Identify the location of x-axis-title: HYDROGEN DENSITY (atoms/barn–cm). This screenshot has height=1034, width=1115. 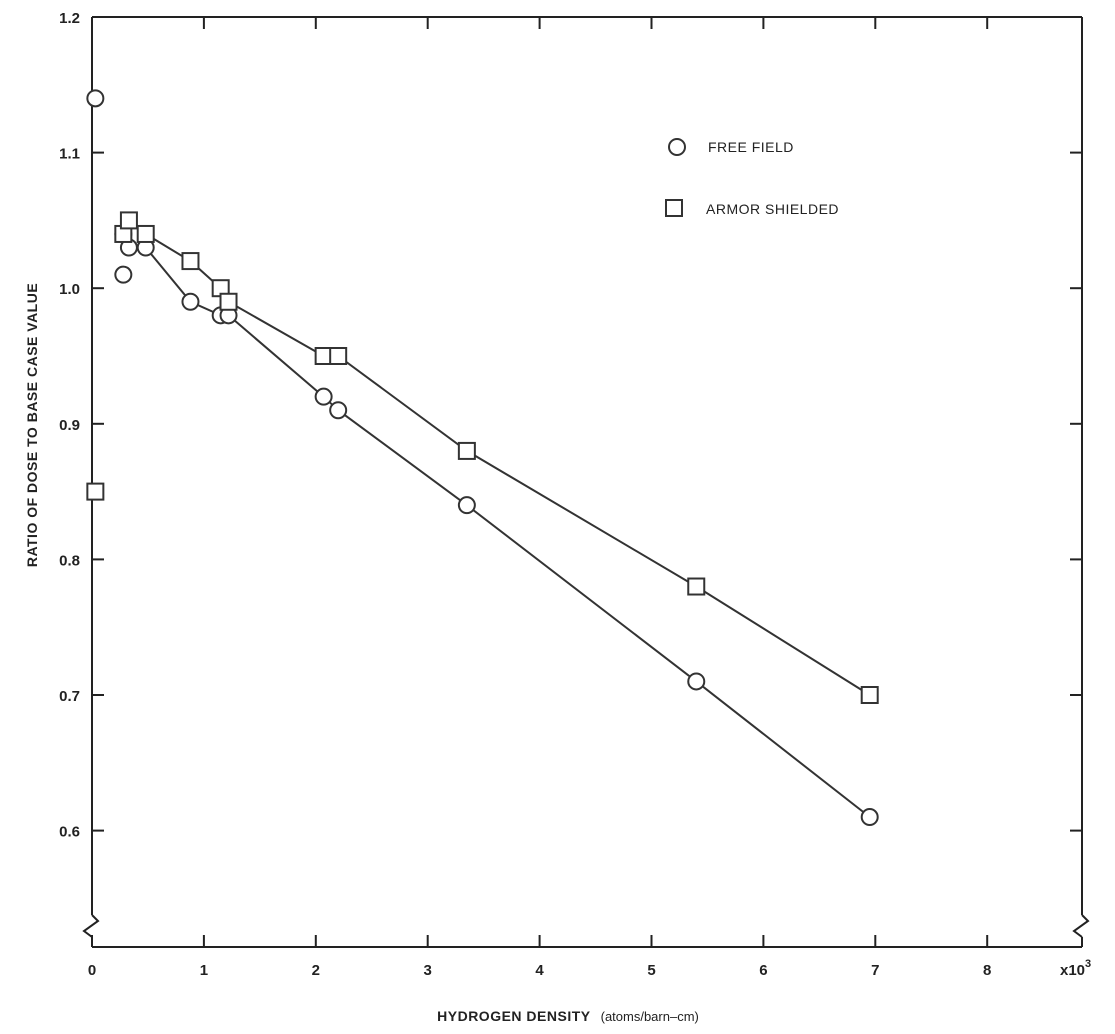
(568, 1016).